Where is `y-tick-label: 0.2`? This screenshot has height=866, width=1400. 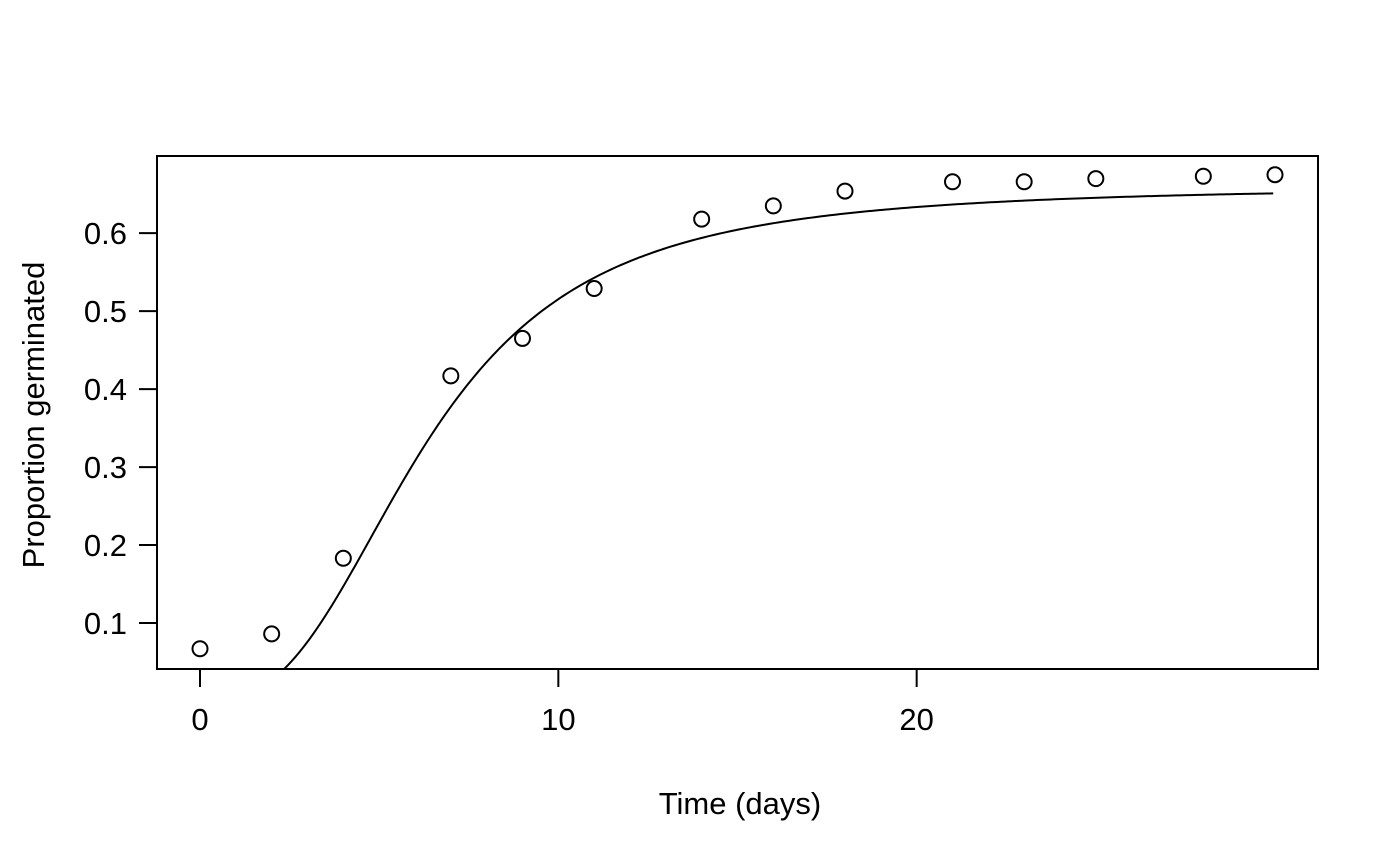
y-tick-label: 0.2 is located at coordinates (105, 545).